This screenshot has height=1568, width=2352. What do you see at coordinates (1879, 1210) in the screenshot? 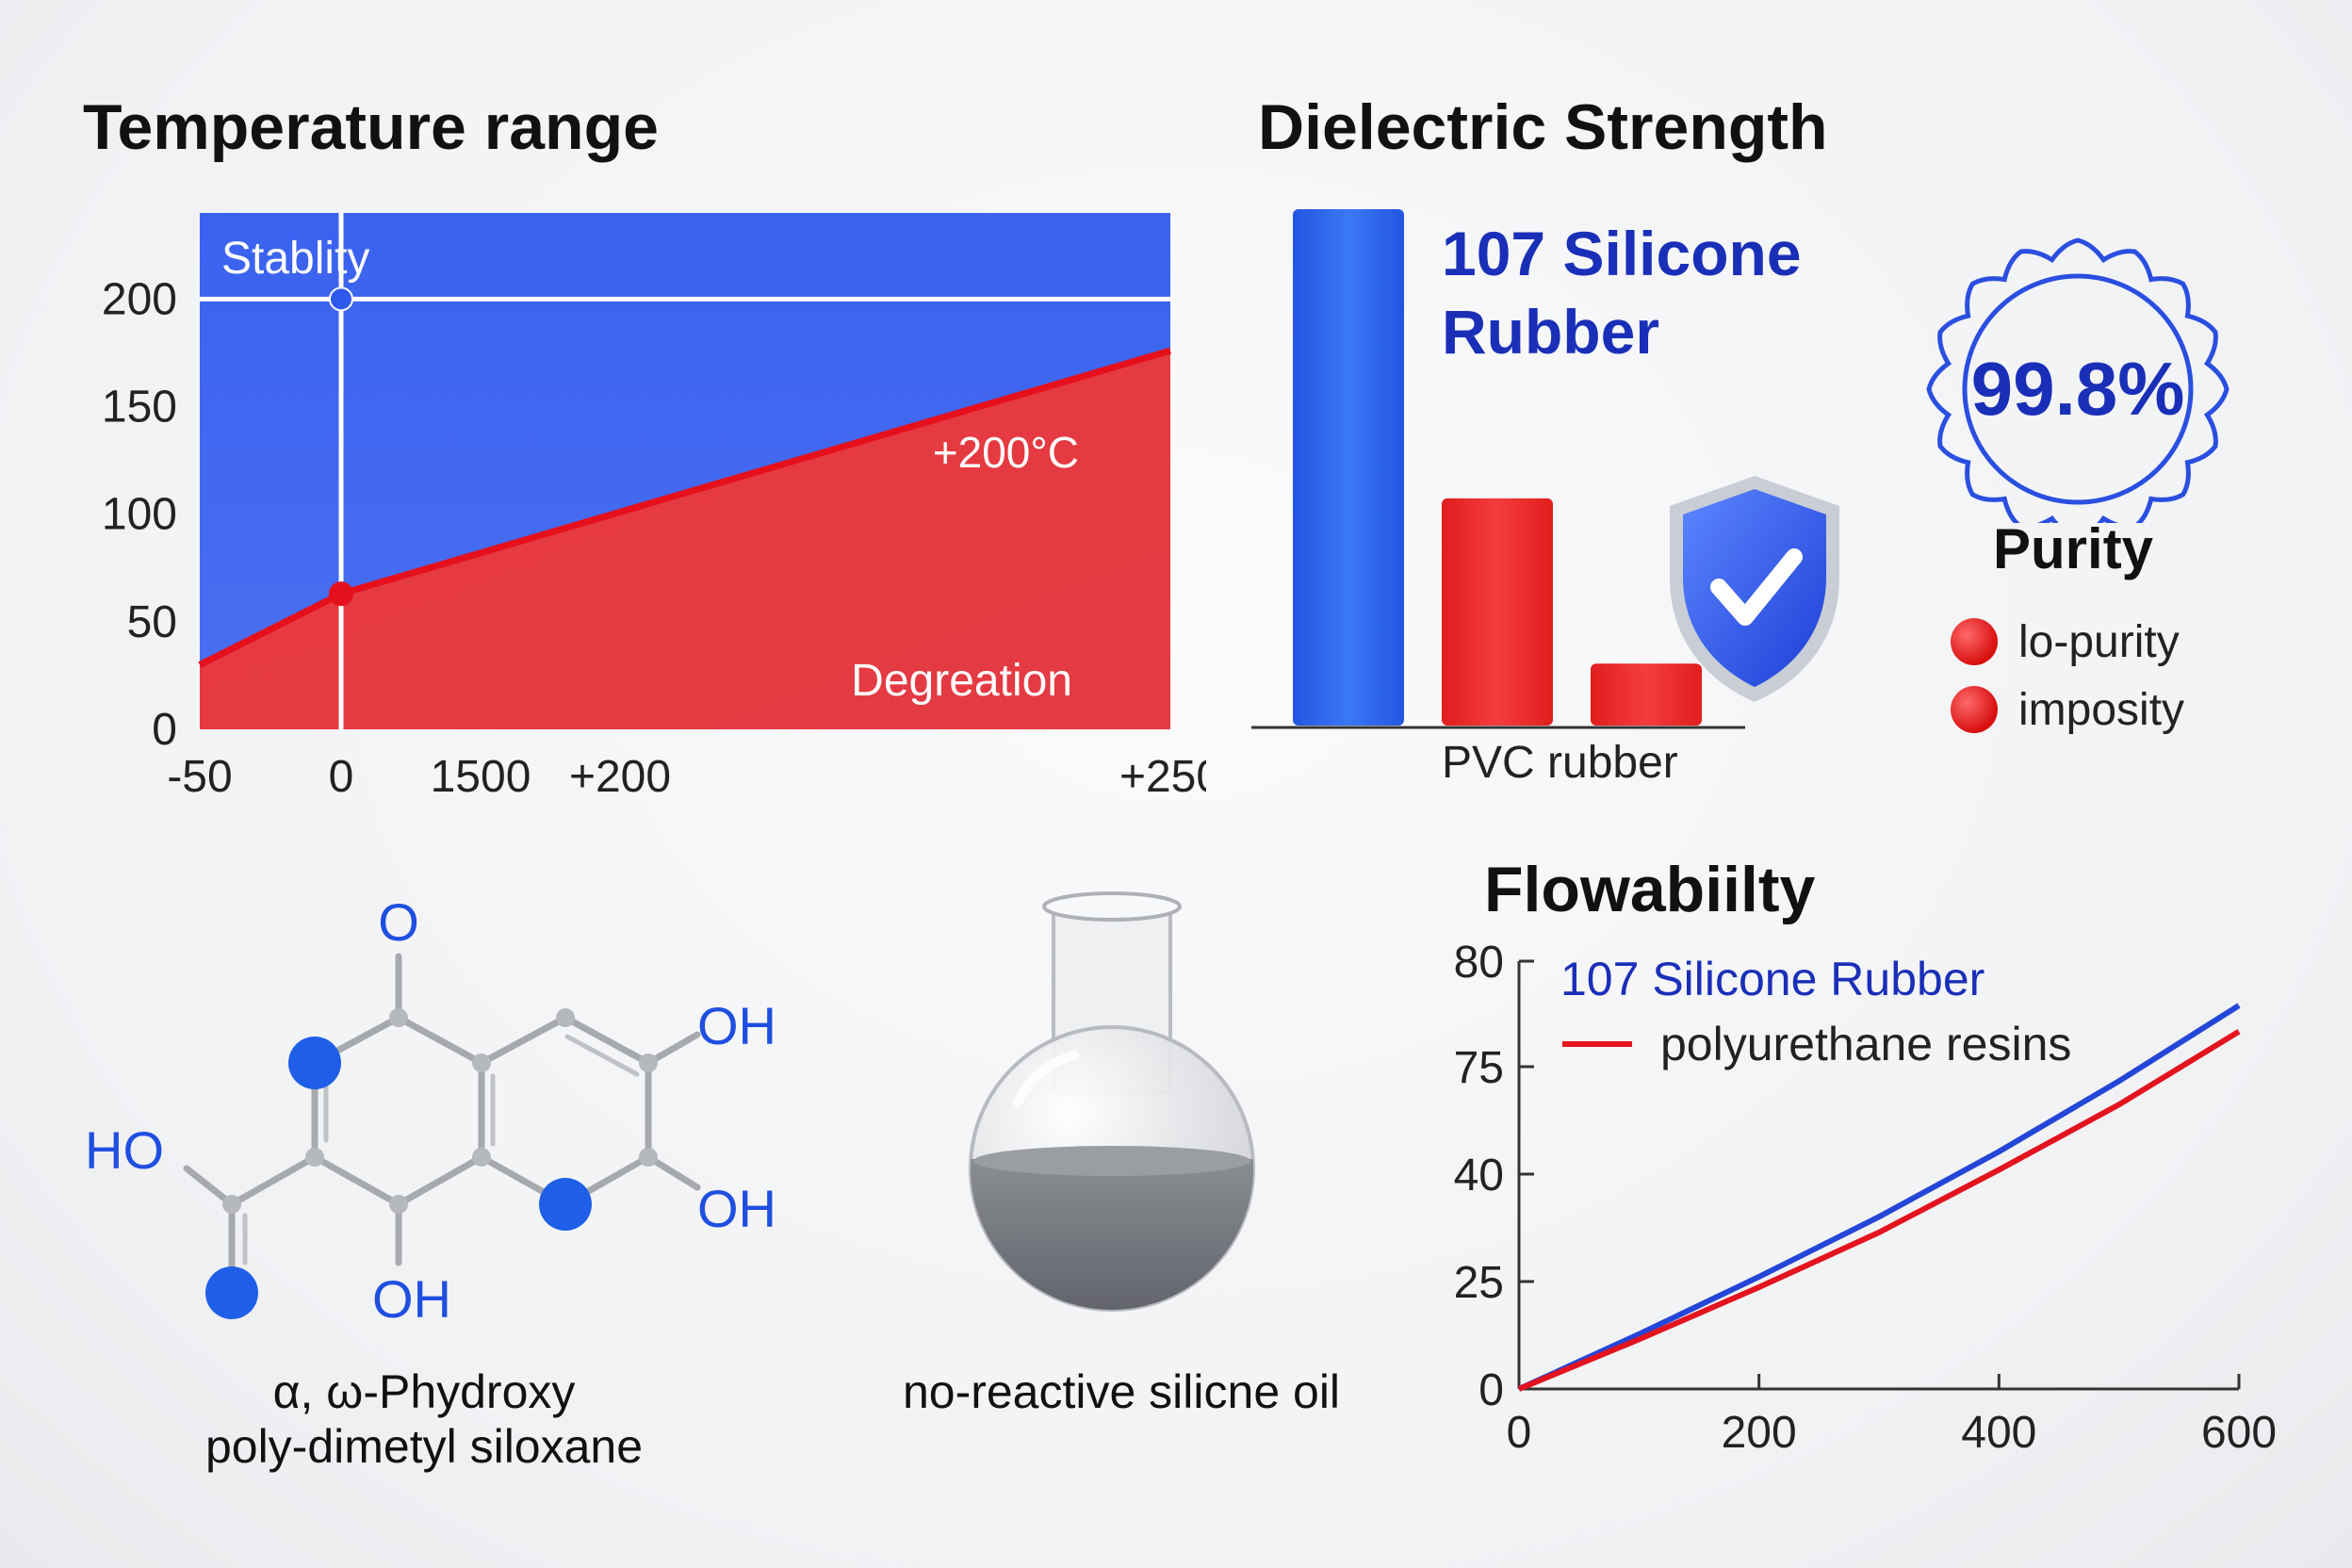
I see `flow-series-polyurethane-line` at bounding box center [1879, 1210].